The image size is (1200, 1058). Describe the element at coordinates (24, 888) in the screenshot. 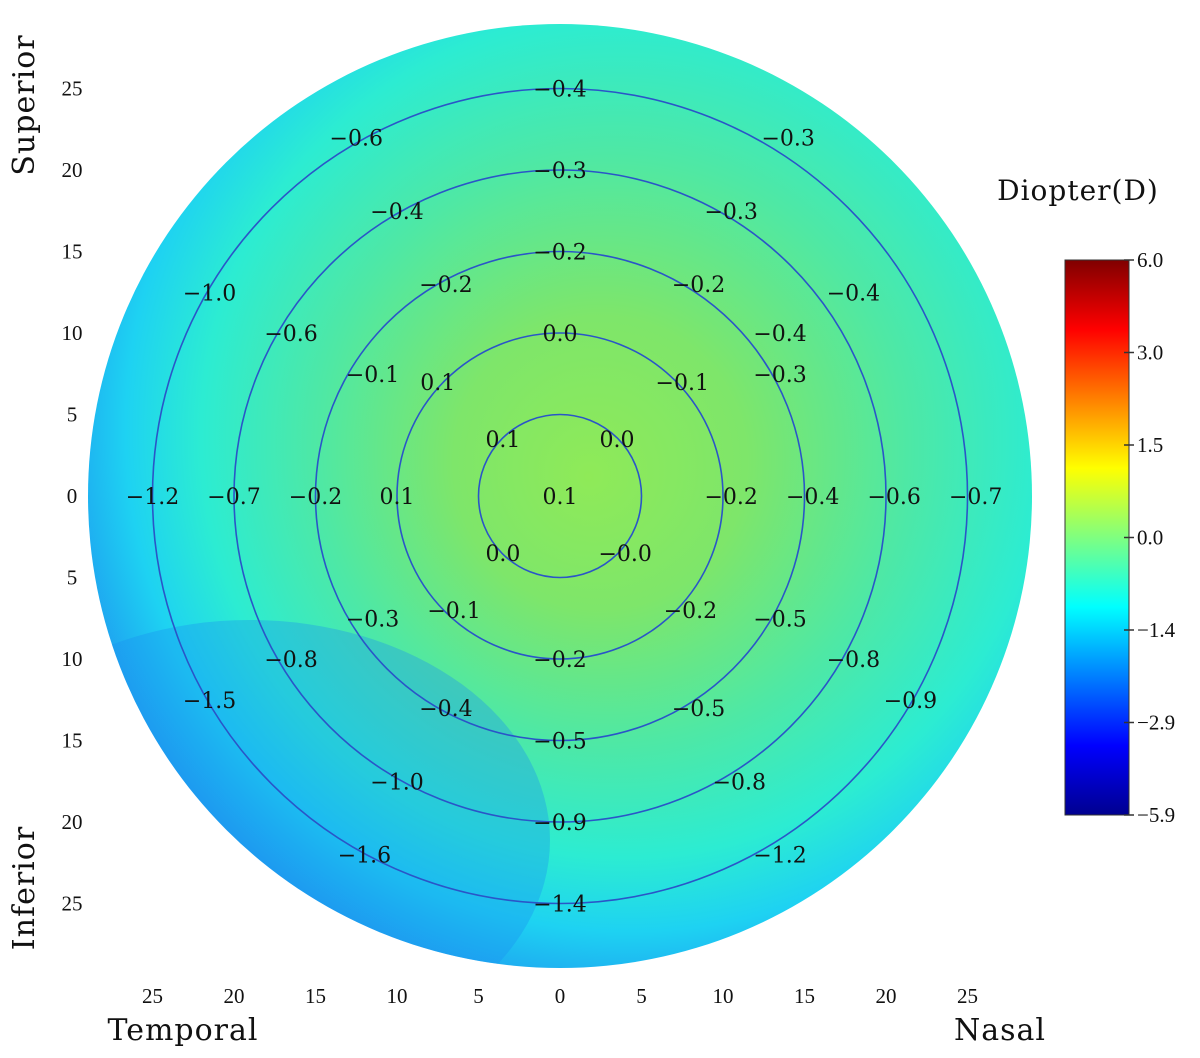

I see `inferior-label: Inferior` at that location.